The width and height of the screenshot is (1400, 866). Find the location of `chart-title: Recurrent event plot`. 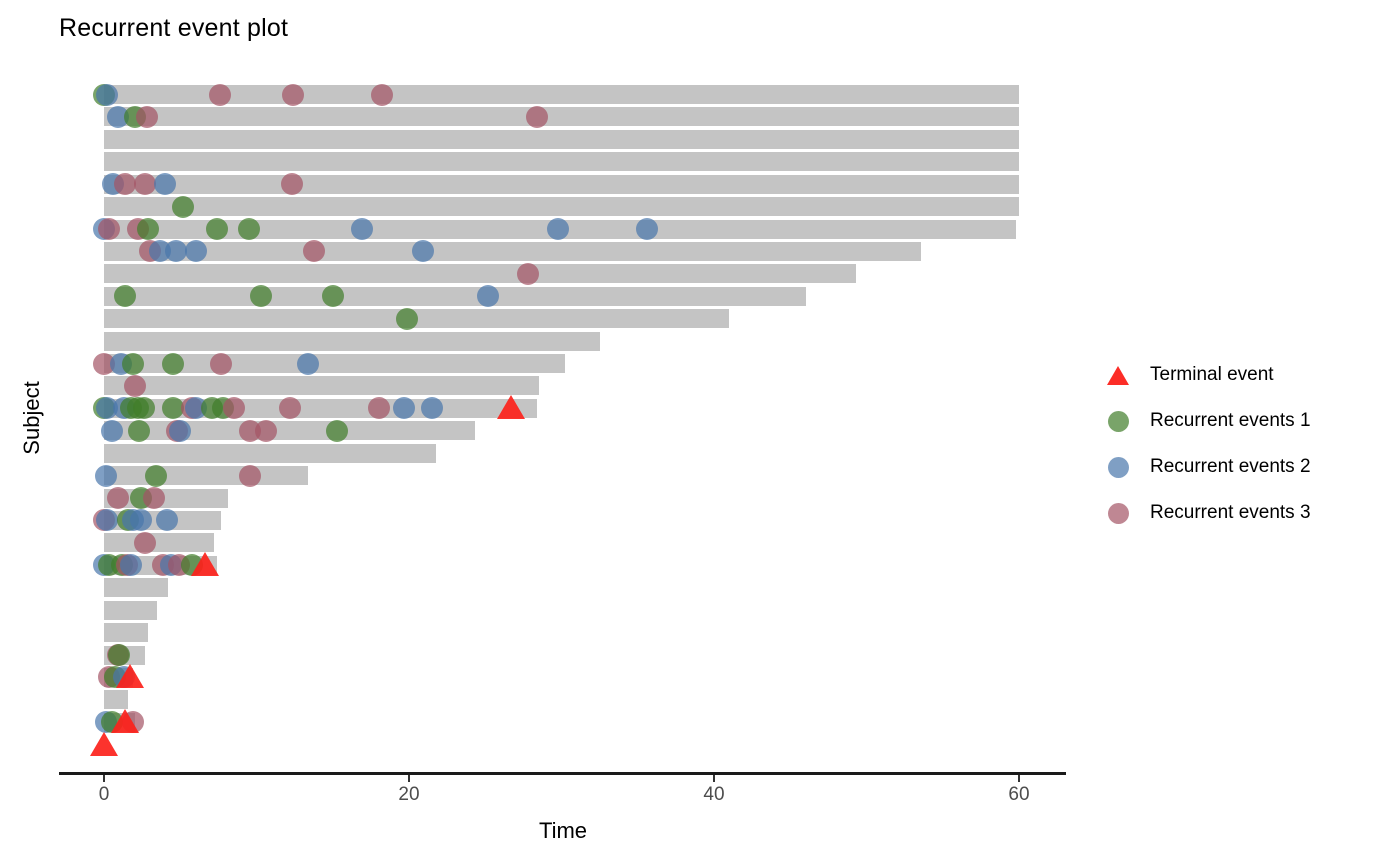

chart-title: Recurrent event plot is located at coordinates (174, 28).